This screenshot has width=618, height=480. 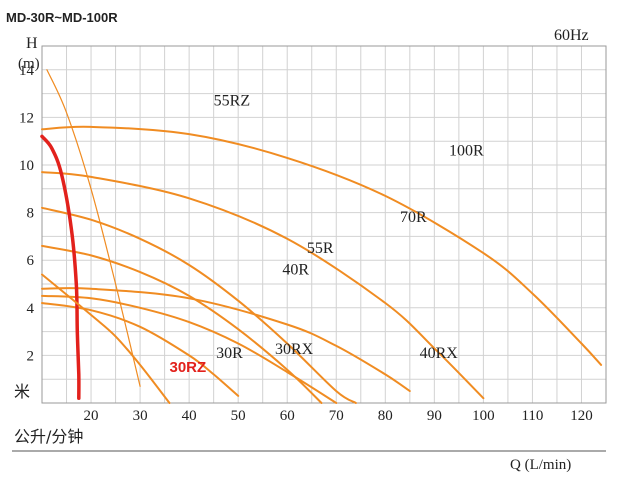 What do you see at coordinates (27, 71) in the screenshot?
I see `y-tick-label: 14` at bounding box center [27, 71].